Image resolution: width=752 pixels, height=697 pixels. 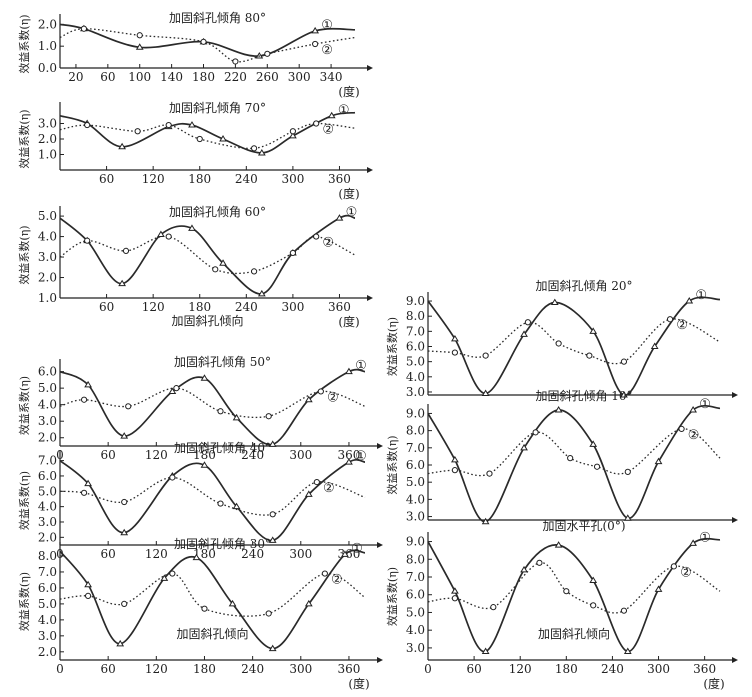 What do you see at coordinates (217, 108) in the screenshot?
I see `panel-title: 加固斜孔倾角 70°` at bounding box center [217, 108].